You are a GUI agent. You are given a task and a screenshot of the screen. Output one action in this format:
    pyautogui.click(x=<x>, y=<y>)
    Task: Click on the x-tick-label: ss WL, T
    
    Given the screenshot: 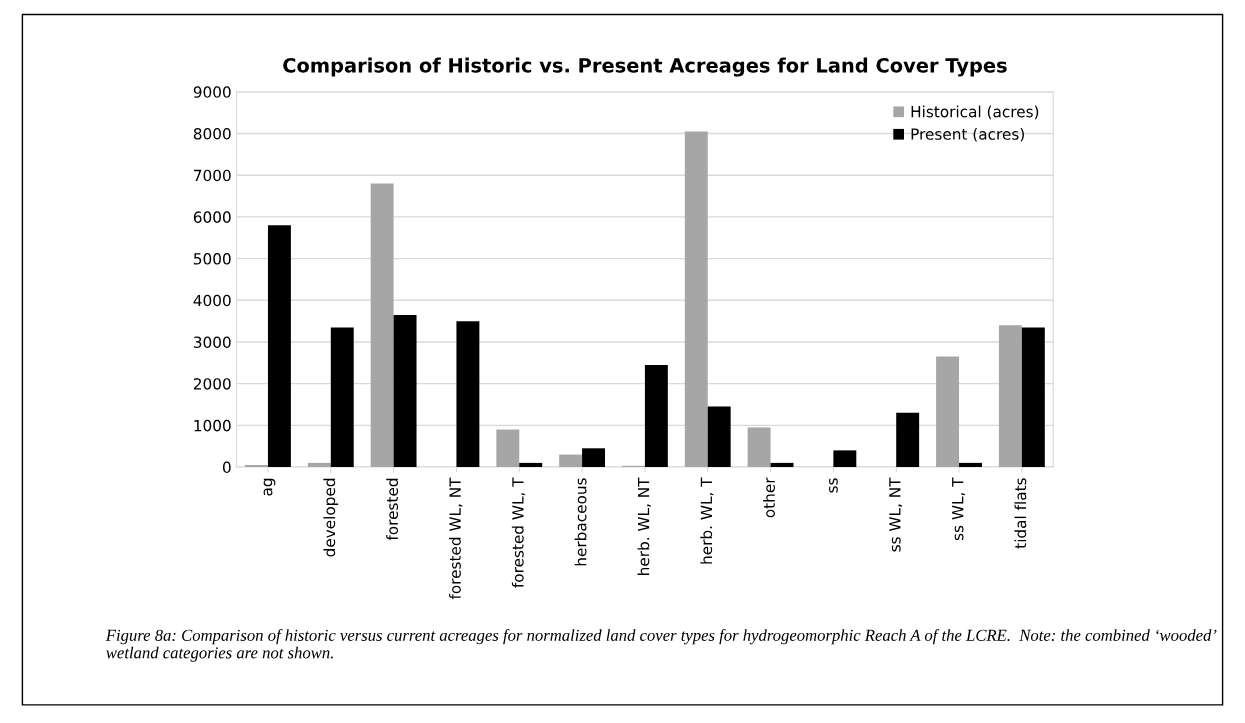 What is the action you would take?
    pyautogui.click(x=959, y=509)
    